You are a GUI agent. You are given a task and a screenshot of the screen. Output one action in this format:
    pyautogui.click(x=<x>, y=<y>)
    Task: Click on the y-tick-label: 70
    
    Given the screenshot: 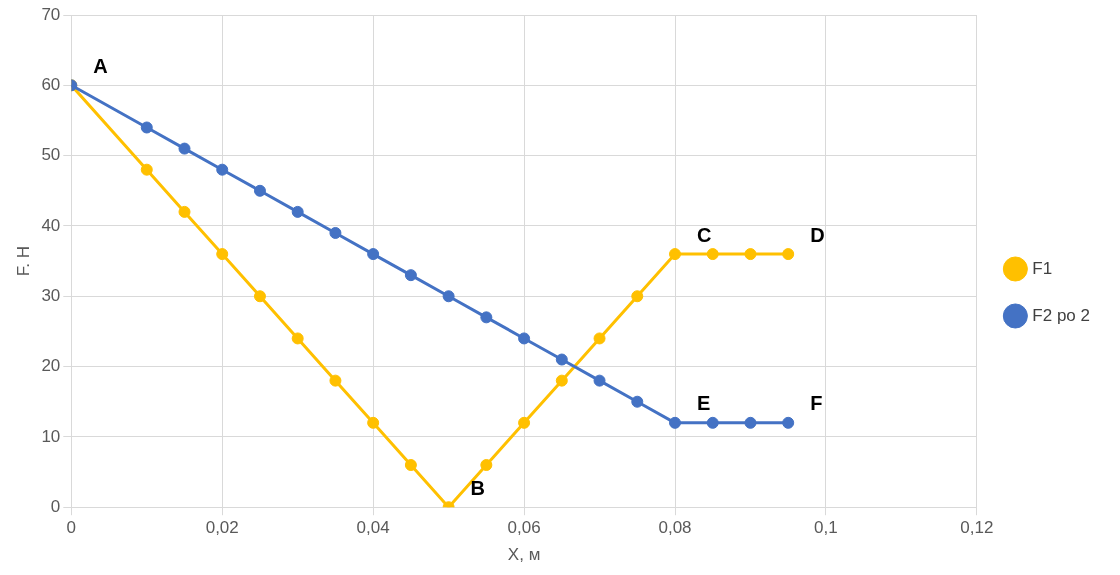 What is the action you would take?
    pyautogui.click(x=51, y=14)
    